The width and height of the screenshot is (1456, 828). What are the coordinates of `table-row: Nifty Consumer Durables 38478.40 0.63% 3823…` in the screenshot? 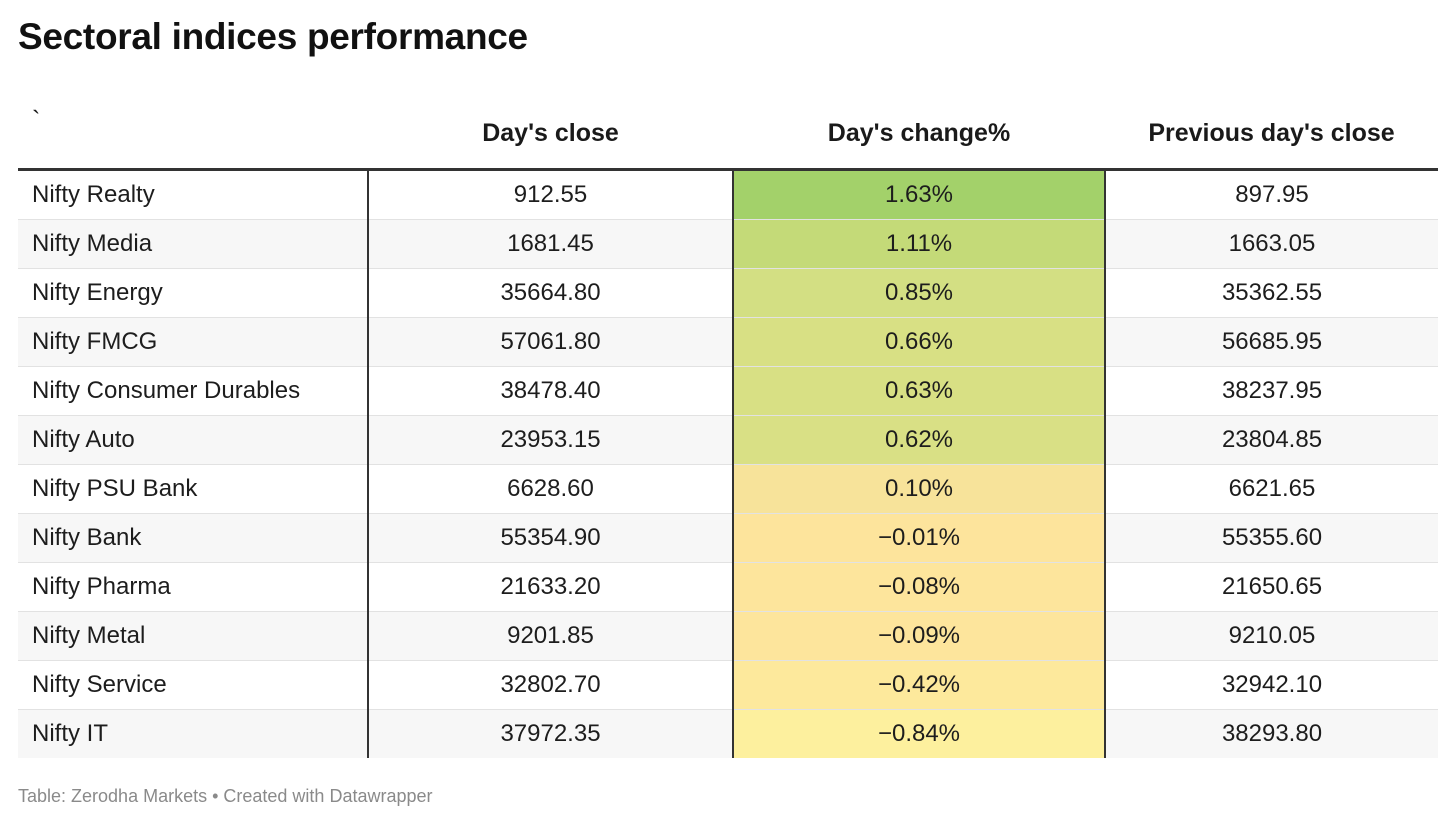 It's located at (728, 391).